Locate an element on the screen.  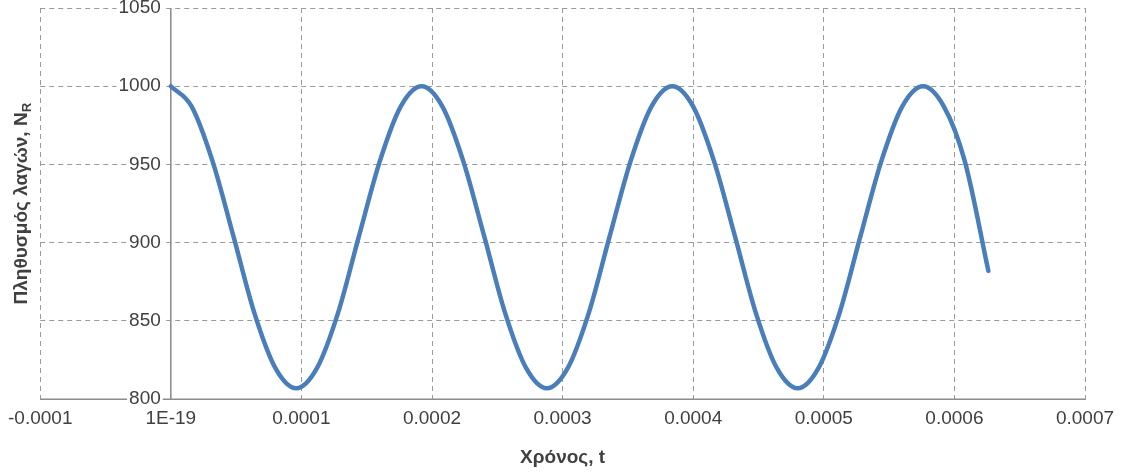
x-tick-label: 0.0007 is located at coordinates (1085, 417).